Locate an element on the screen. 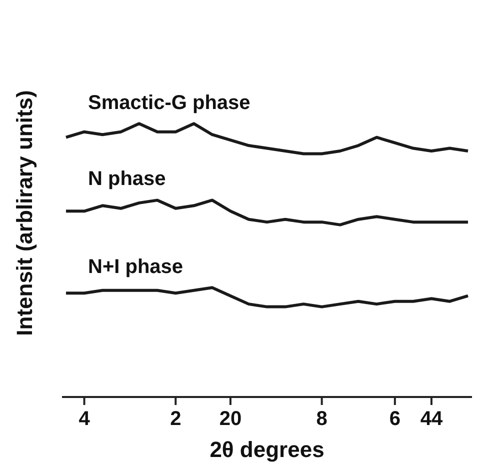 Image resolution: width=480 pixels, height=475 pixels. x-tick-label: 20 is located at coordinates (230, 419).